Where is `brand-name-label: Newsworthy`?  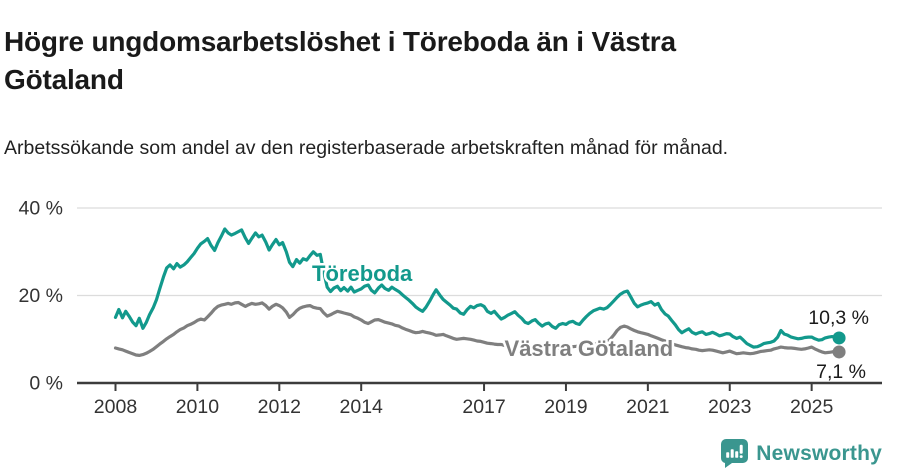
brand-name-label: Newsworthy is located at coordinates (819, 453).